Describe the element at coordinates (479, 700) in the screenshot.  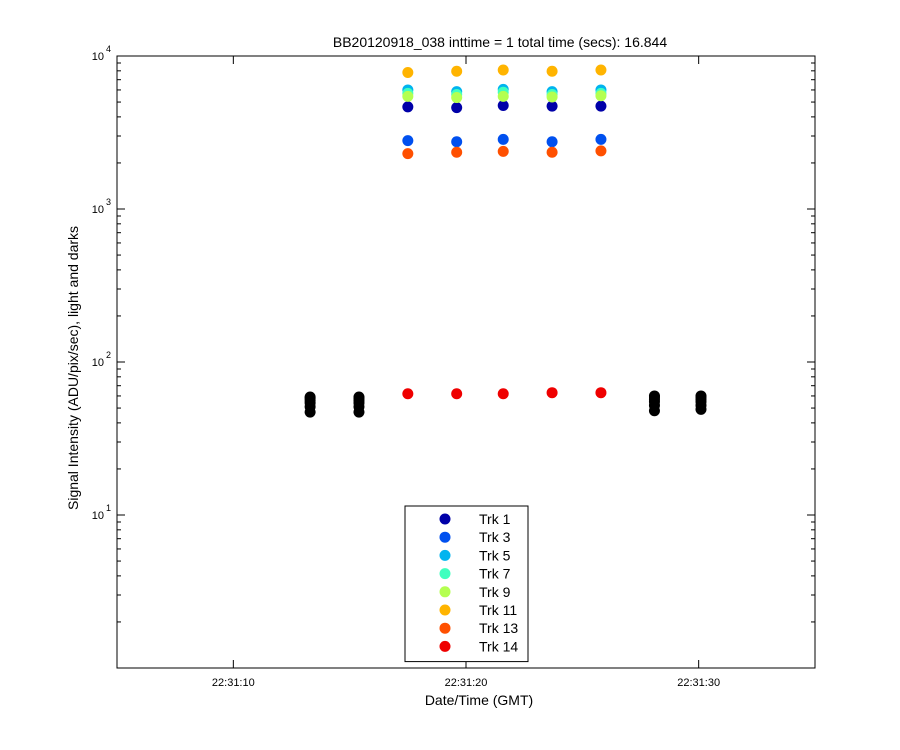
I see `x-axis-label: Date/Time (GMT)` at that location.